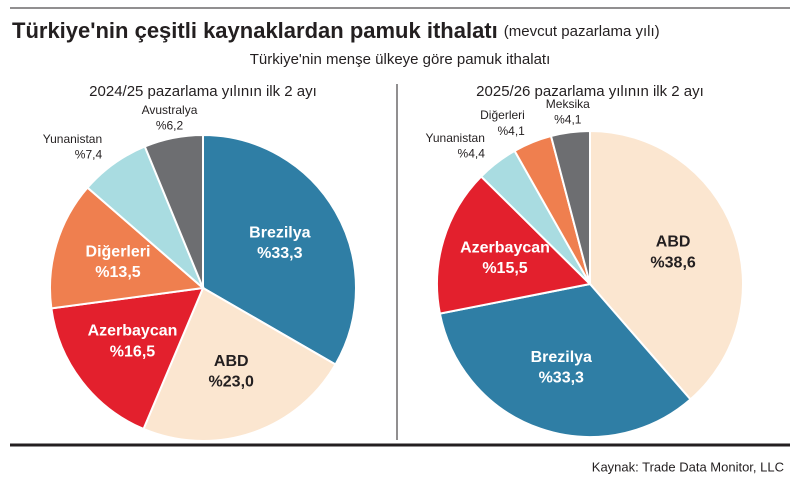 The height and width of the screenshot is (488, 800). What do you see at coordinates (231, 382) in the screenshot?
I see `slice-value-label: %23,0` at bounding box center [231, 382].